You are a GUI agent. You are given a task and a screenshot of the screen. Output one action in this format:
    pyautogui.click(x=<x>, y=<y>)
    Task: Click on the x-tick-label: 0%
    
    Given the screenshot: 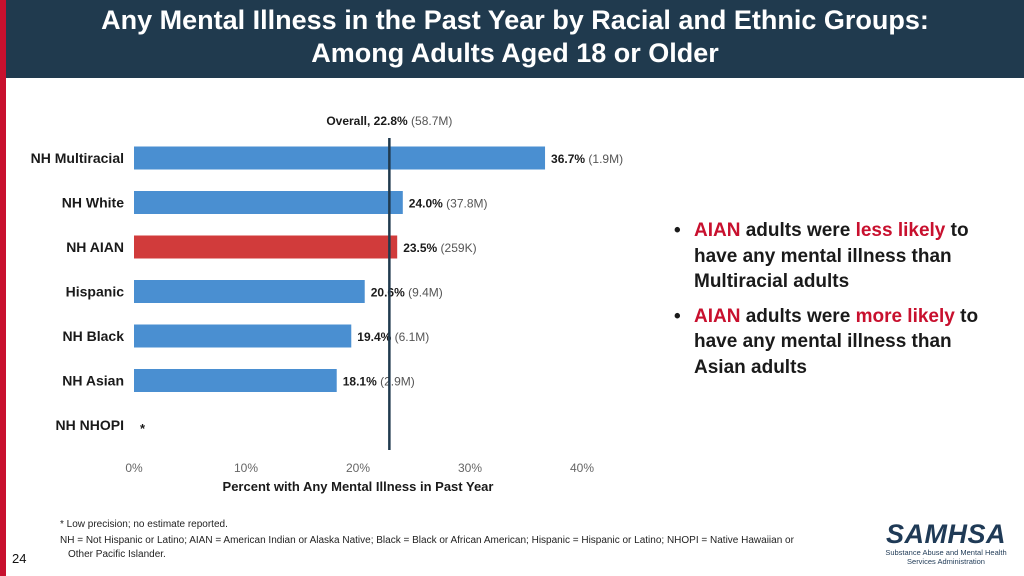 What is the action you would take?
    pyautogui.click(x=134, y=468)
    